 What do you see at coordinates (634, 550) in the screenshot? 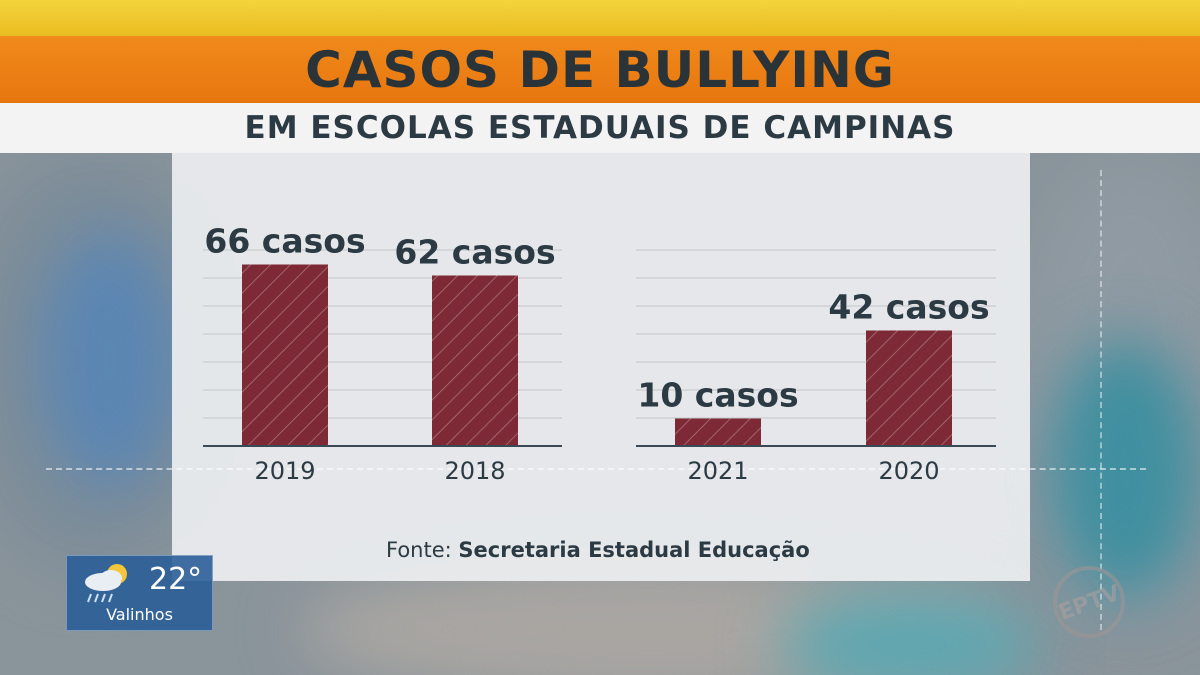
I see `source-name: Secretaria Estadual Educação` at bounding box center [634, 550].